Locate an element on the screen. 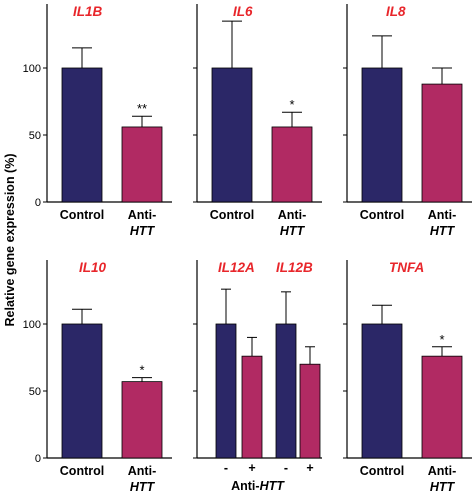 Image resolution: width=474 pixels, height=500 pixels. panel-title: IL8 is located at coordinates (396, 11).